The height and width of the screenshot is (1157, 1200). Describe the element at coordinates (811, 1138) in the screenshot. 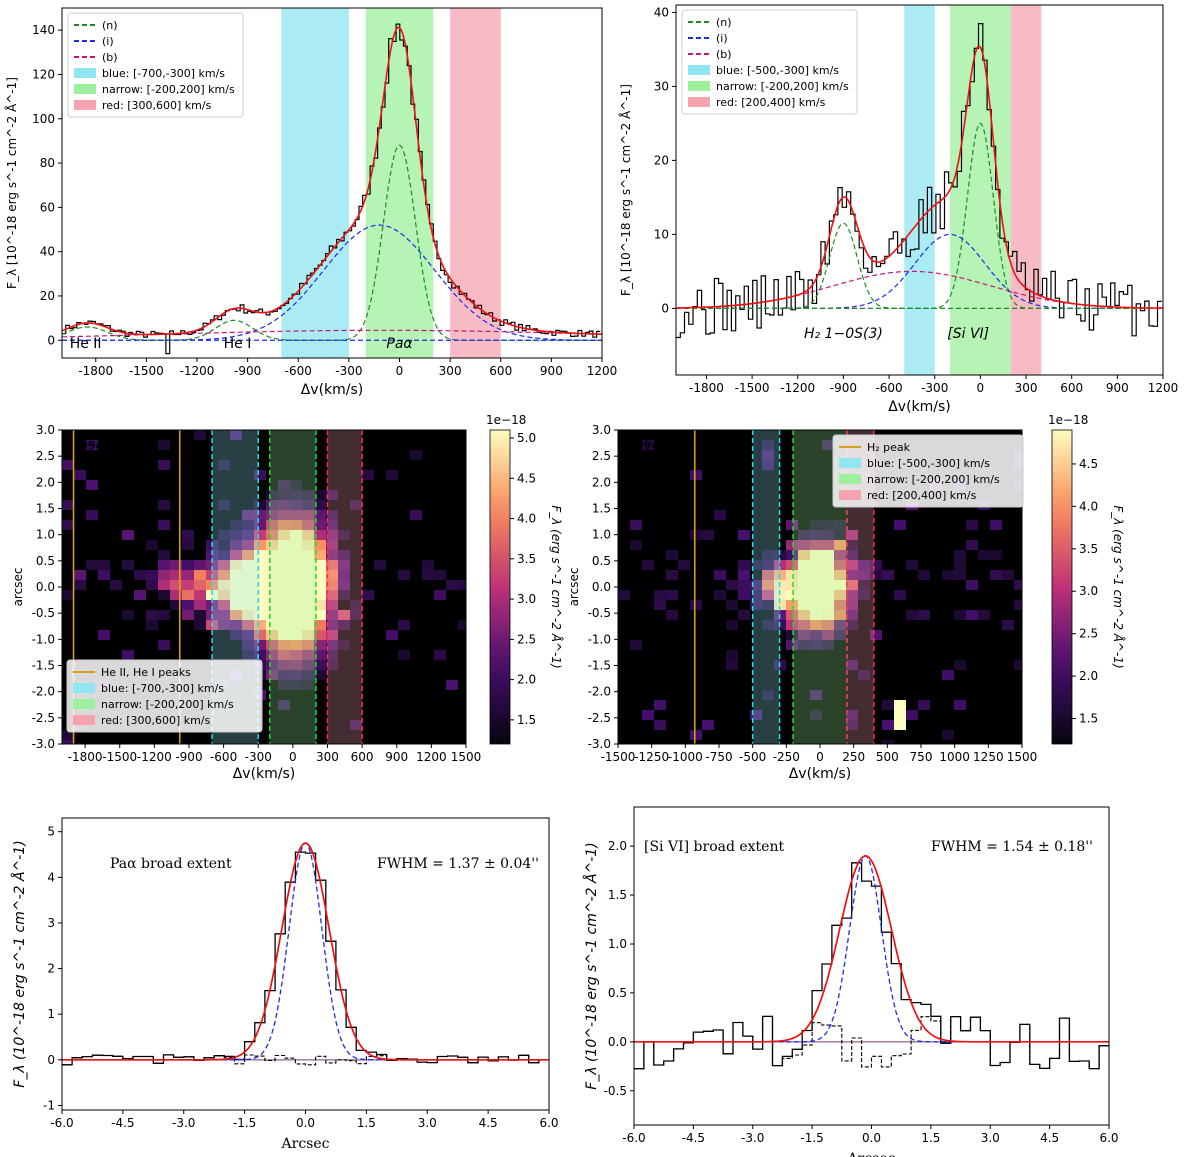

I see `x-tick-label: -1.5` at that location.